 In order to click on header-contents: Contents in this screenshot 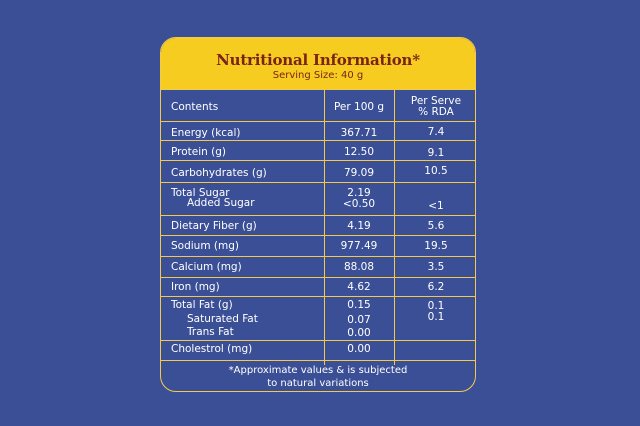, I will do `click(195, 107)`.